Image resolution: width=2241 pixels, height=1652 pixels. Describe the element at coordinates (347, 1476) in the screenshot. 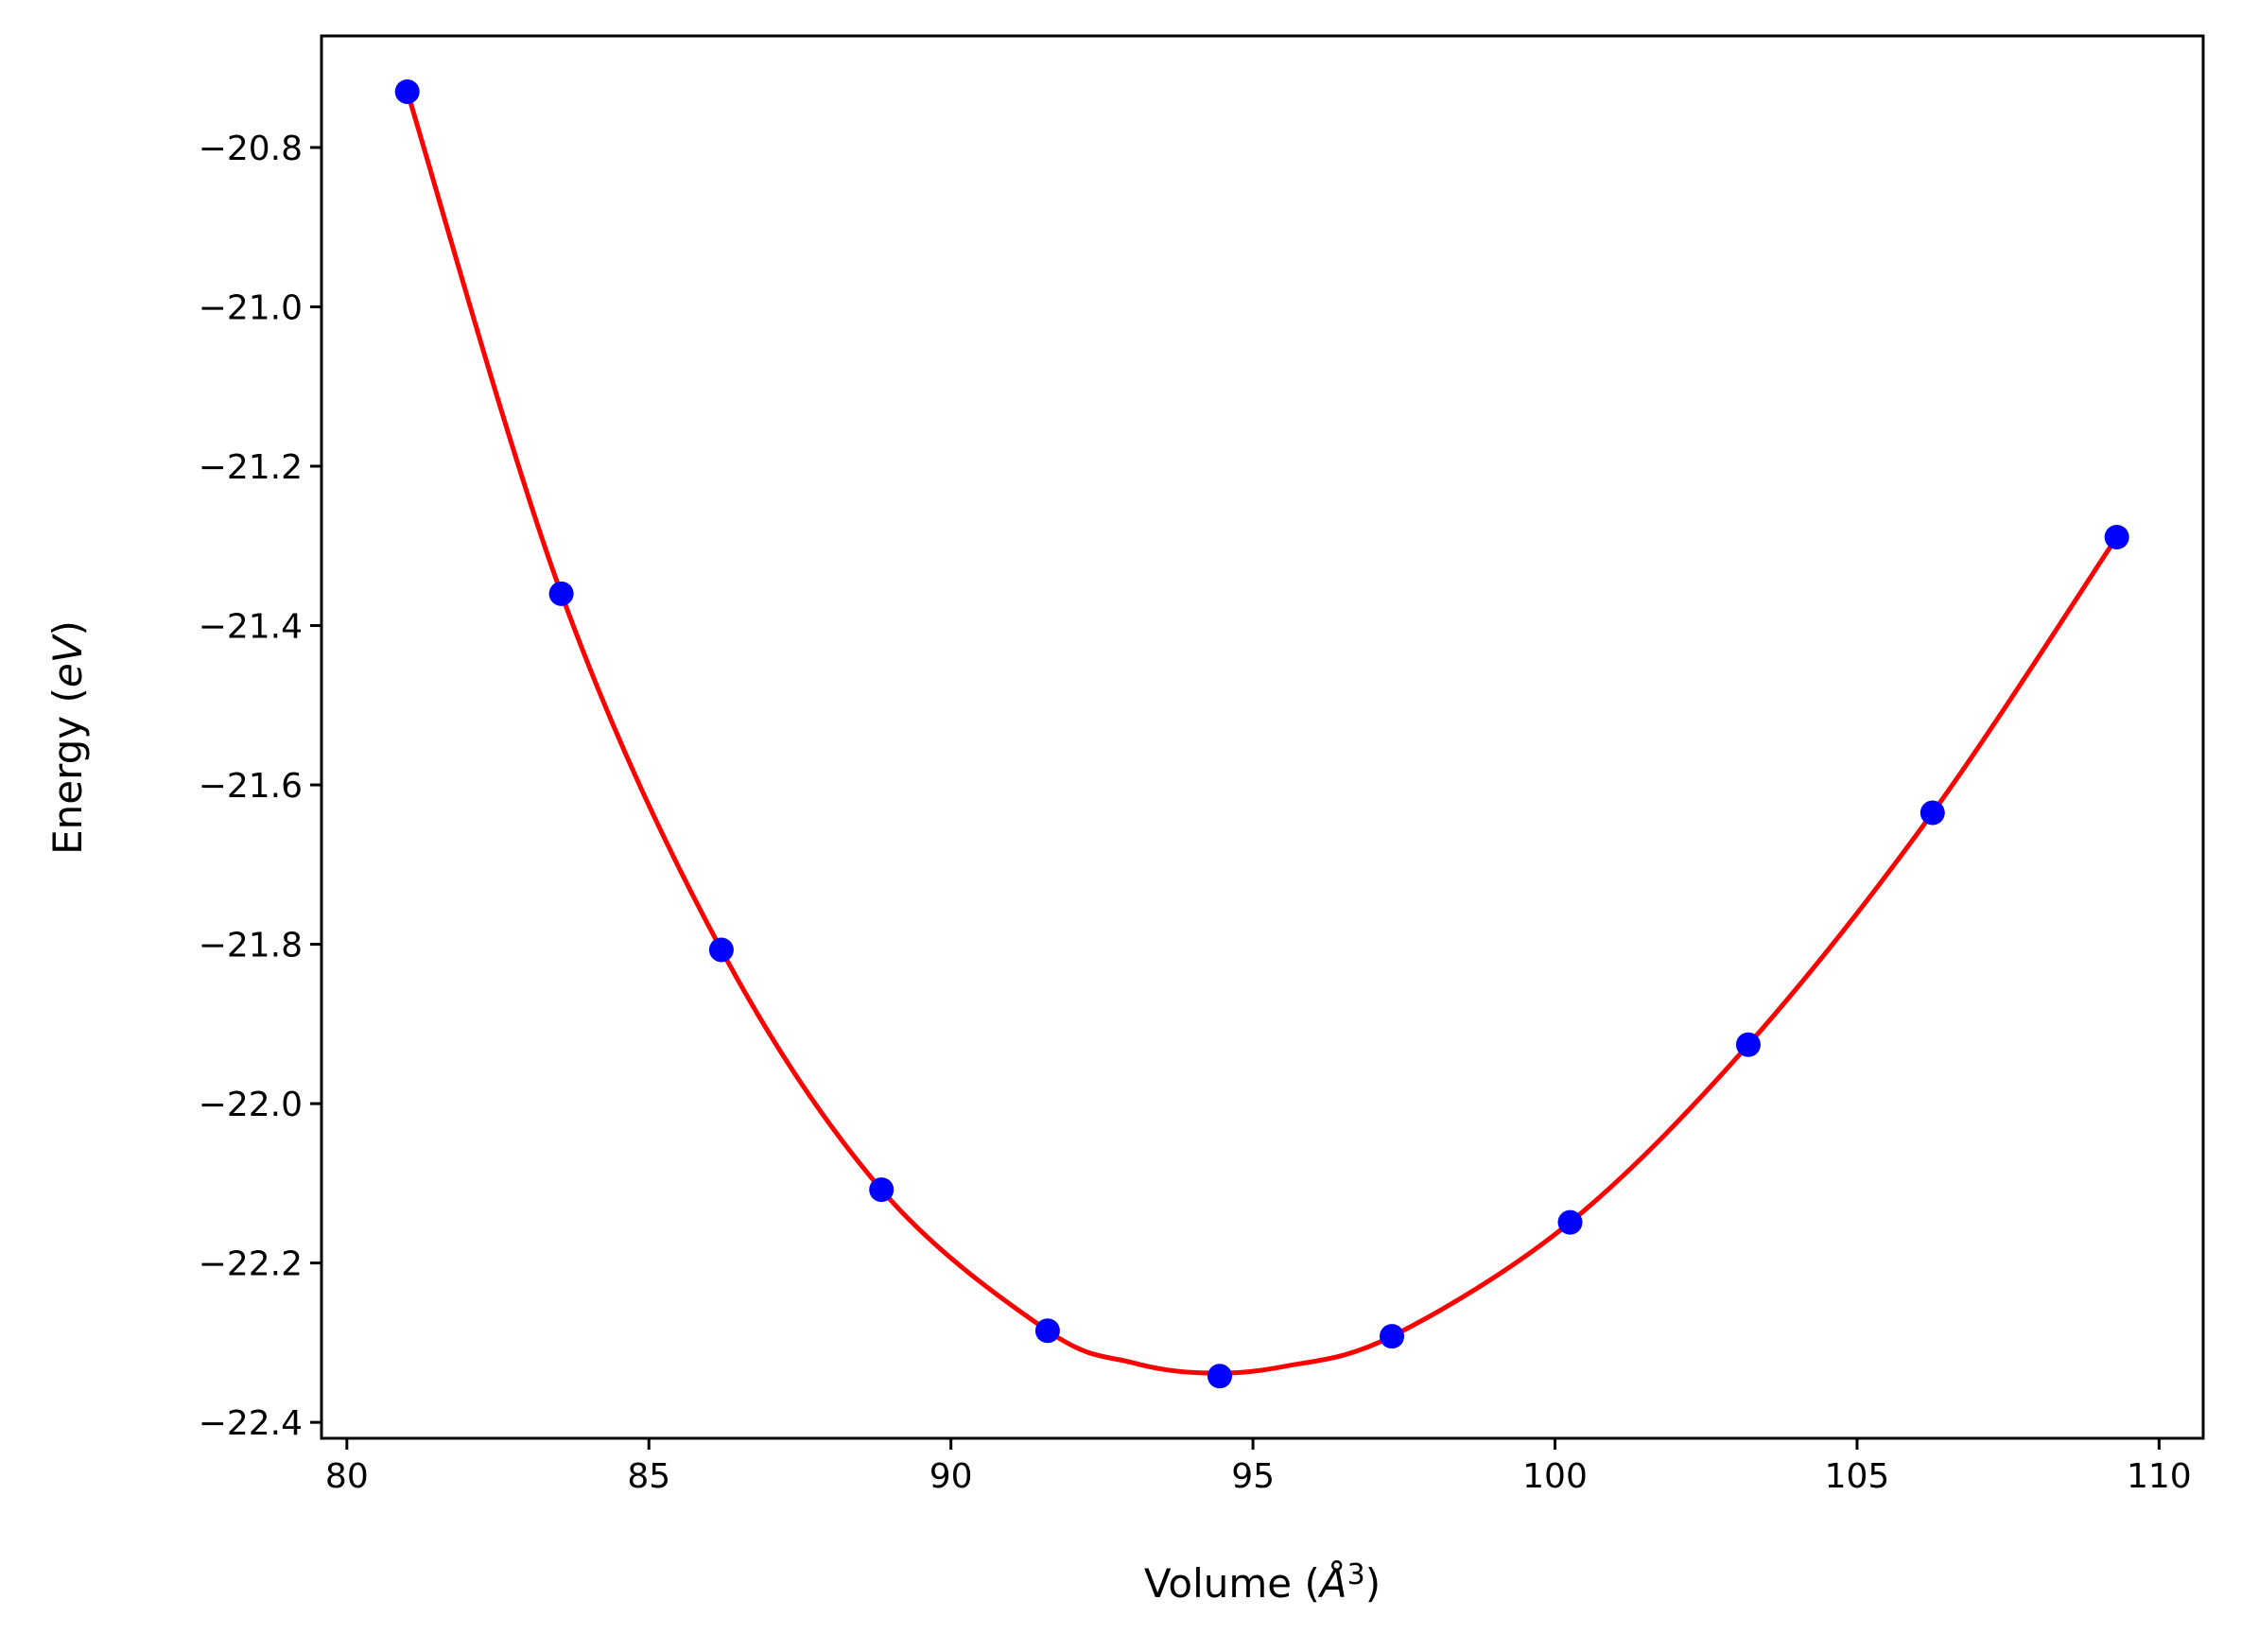

I see `x-tick-label: 80` at that location.